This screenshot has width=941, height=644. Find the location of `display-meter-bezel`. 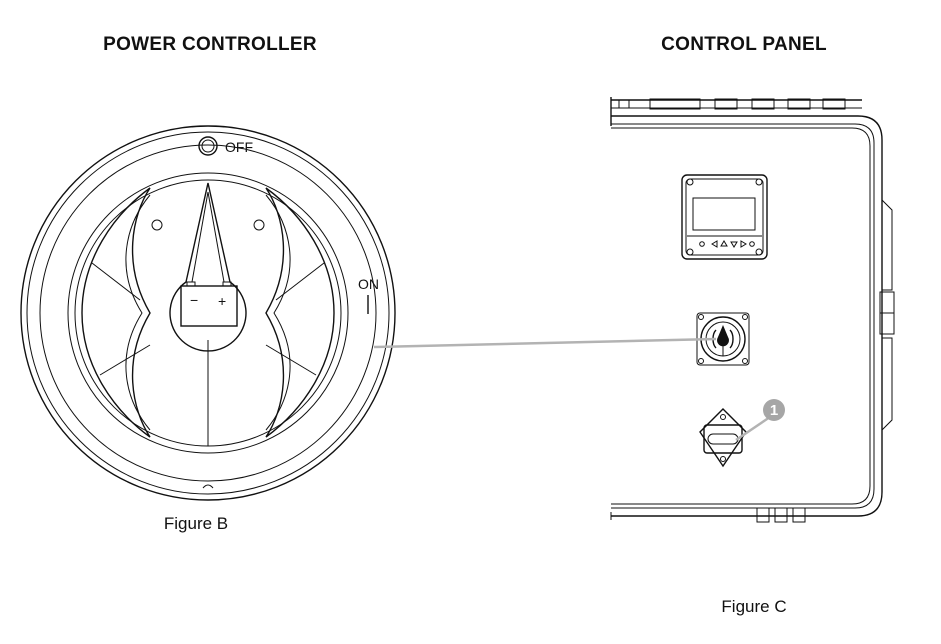

display-meter-bezel is located at coordinates (724, 217).